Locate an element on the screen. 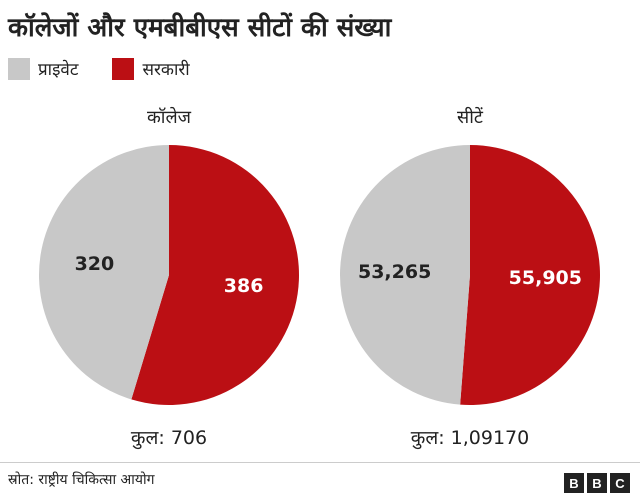 The height and width of the screenshot is (500, 640). footer-divider is located at coordinates (320, 462).